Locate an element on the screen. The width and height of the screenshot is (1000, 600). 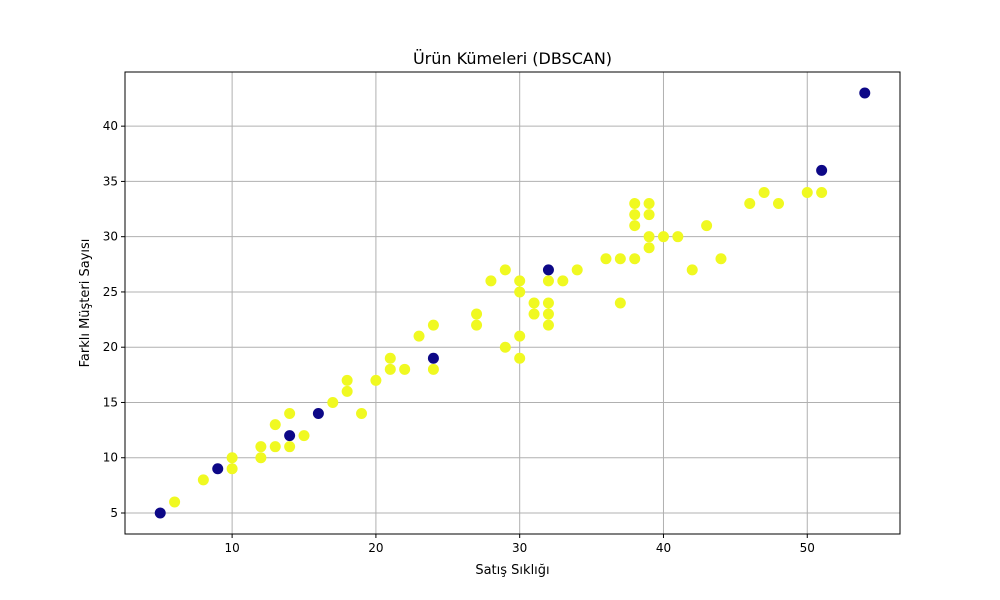
x-axis-label: Satış Sıklığı is located at coordinates (512, 570).